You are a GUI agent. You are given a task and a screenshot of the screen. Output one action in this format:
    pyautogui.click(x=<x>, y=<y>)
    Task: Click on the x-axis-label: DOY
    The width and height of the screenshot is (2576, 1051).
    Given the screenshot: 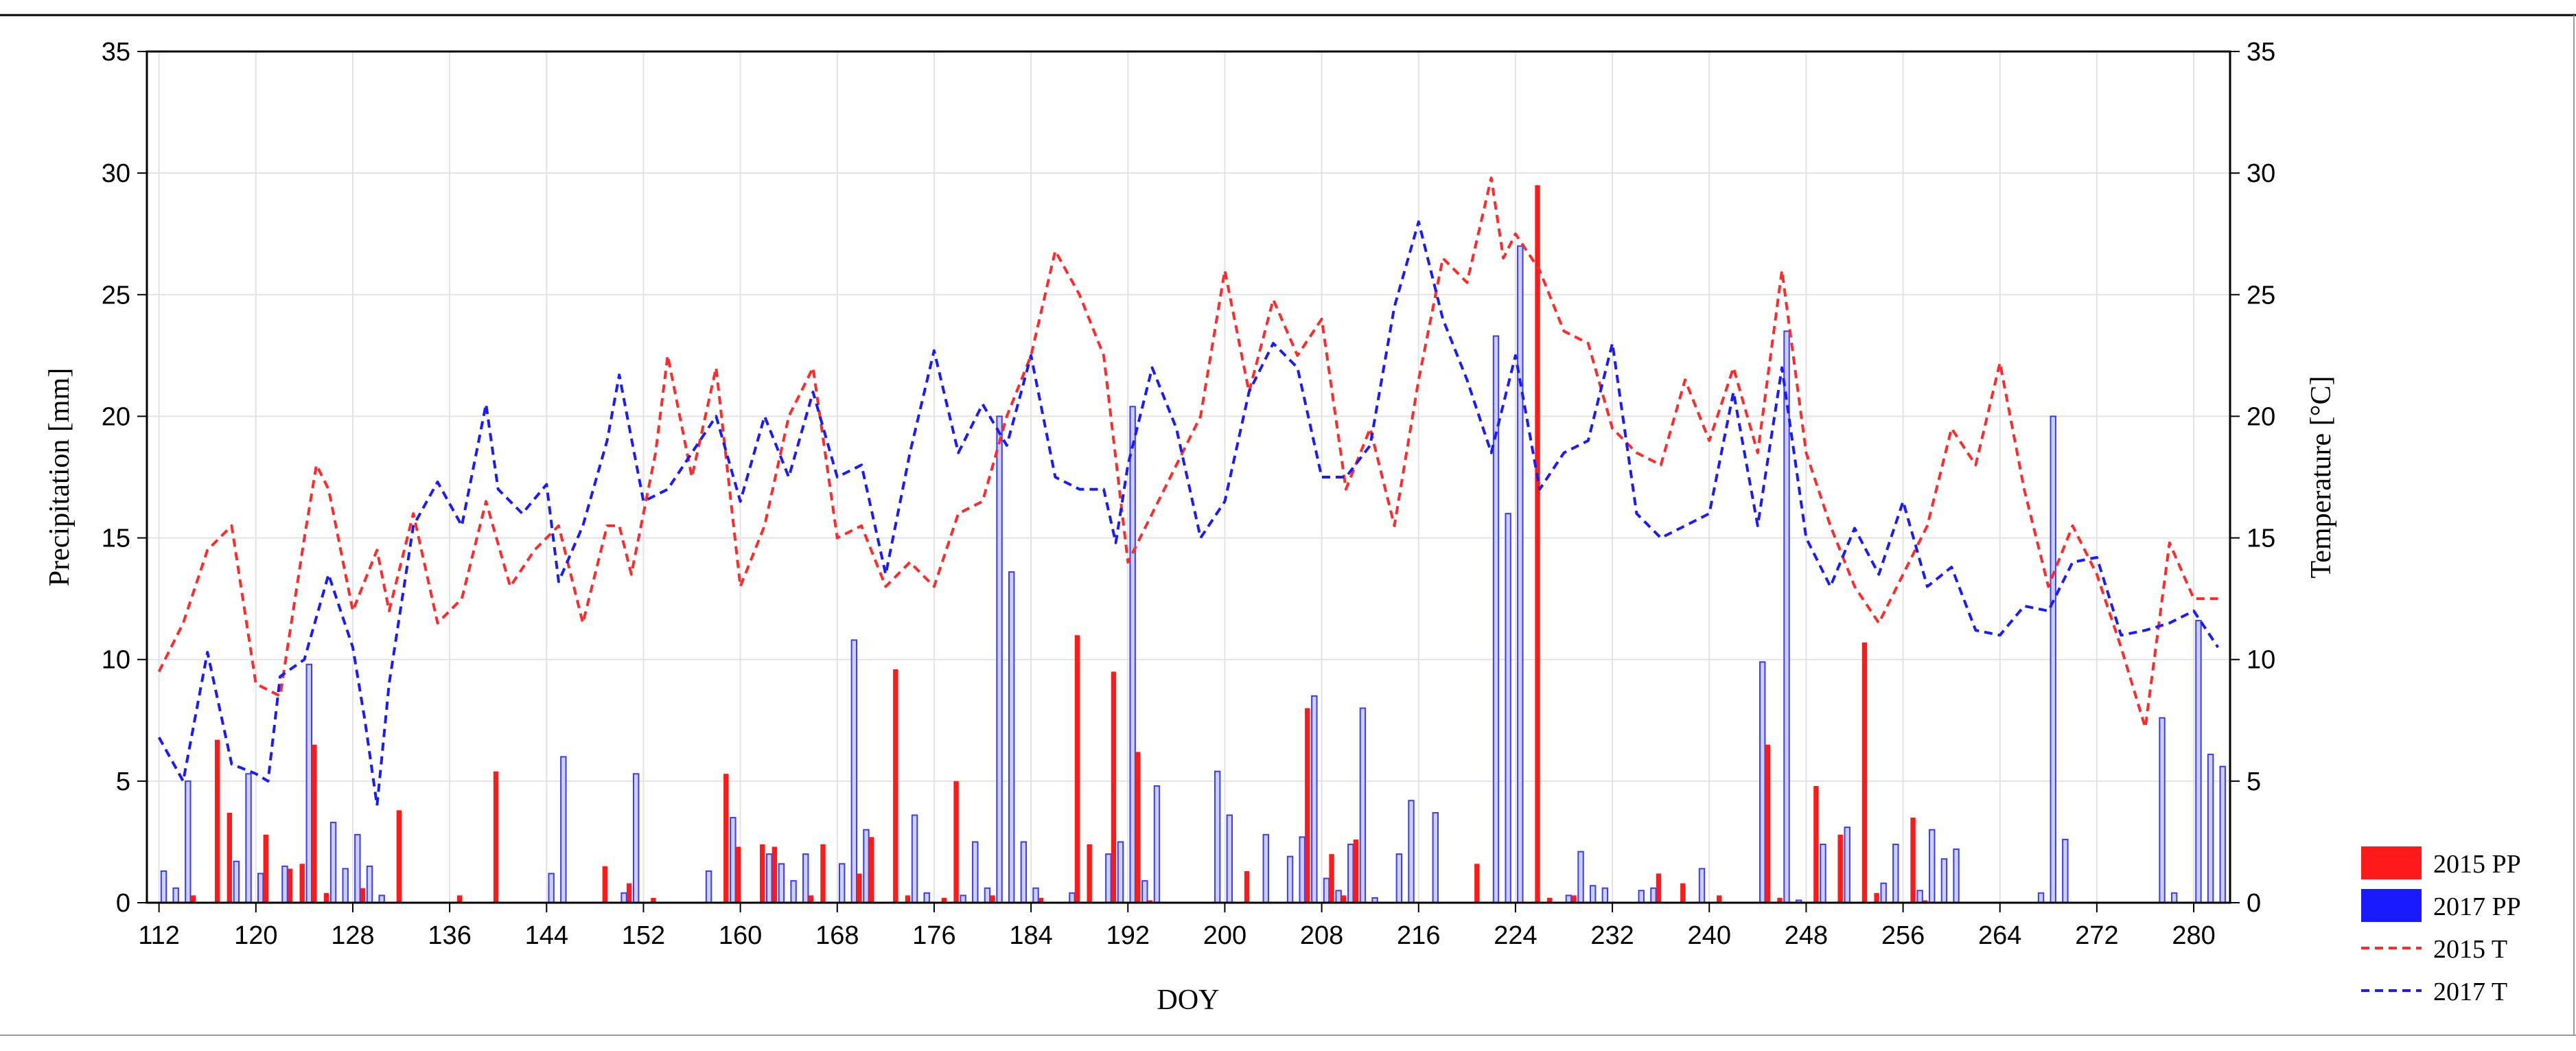 What is the action you would take?
    pyautogui.click(x=1188, y=1000)
    